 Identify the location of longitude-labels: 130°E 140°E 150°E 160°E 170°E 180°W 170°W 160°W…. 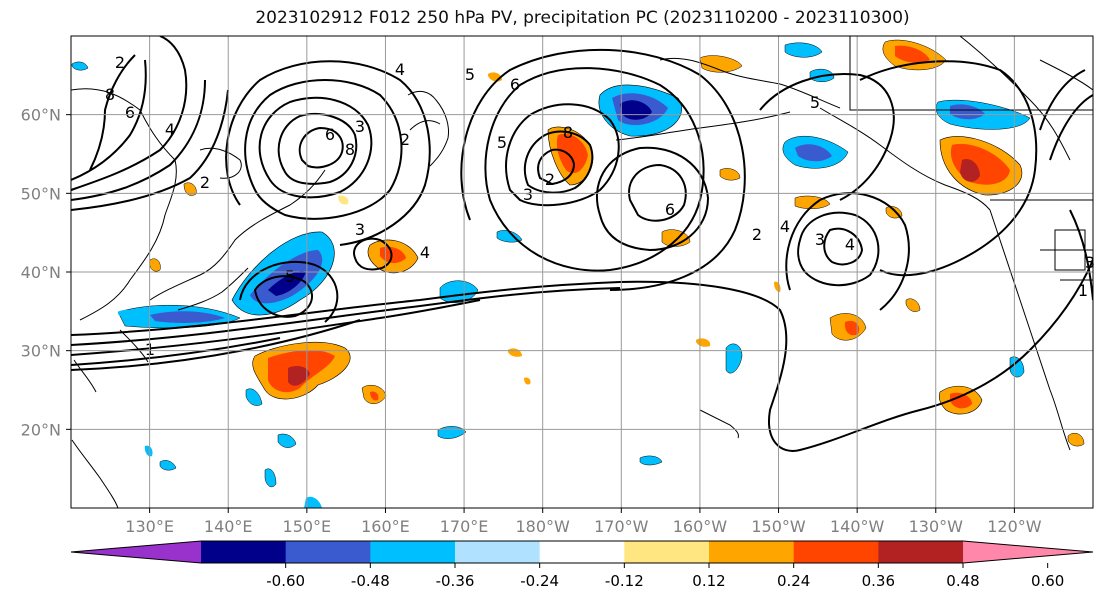
(583, 526).